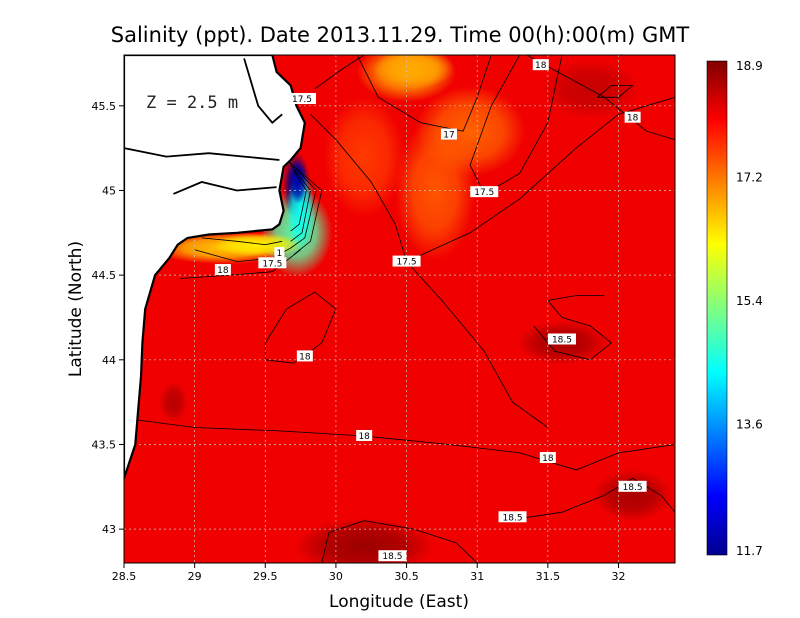 The height and width of the screenshot is (618, 800). What do you see at coordinates (749, 178) in the screenshot?
I see `colorbar-tick-label: 17.2` at bounding box center [749, 178].